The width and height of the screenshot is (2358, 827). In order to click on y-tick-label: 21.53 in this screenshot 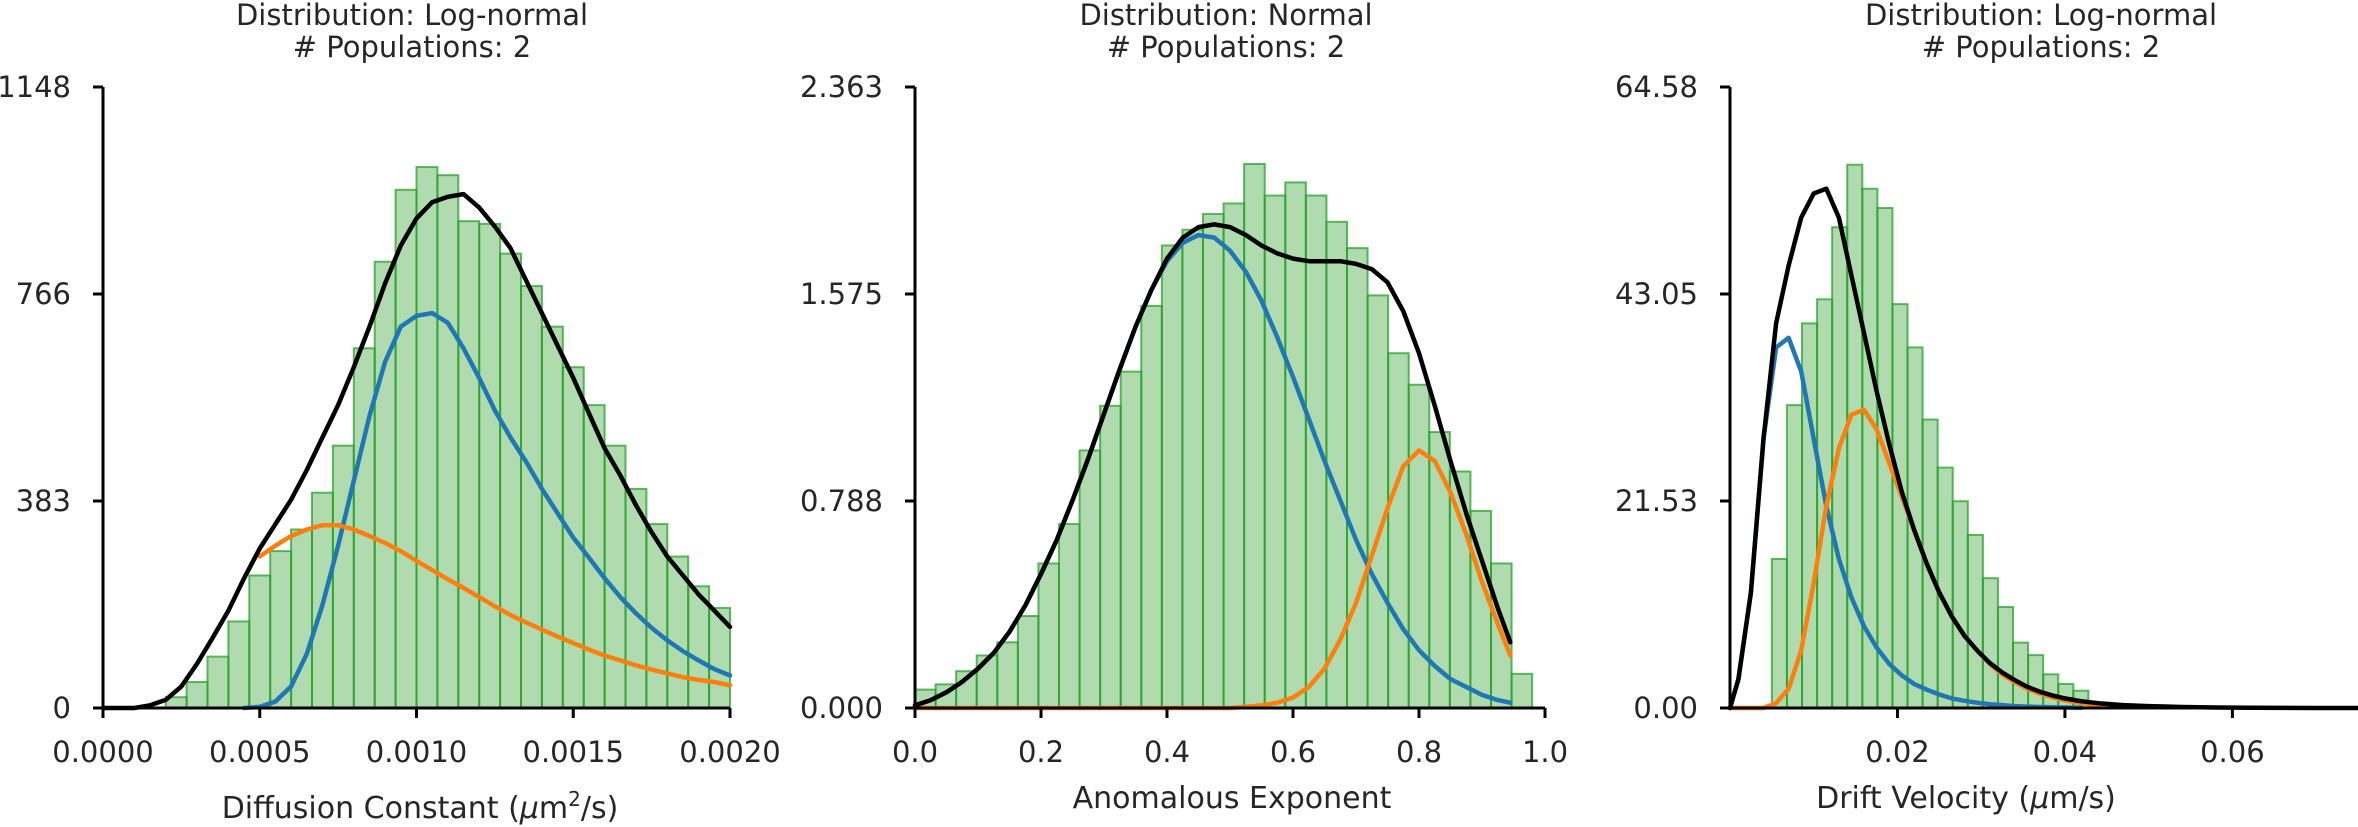, I will do `click(1656, 501)`.